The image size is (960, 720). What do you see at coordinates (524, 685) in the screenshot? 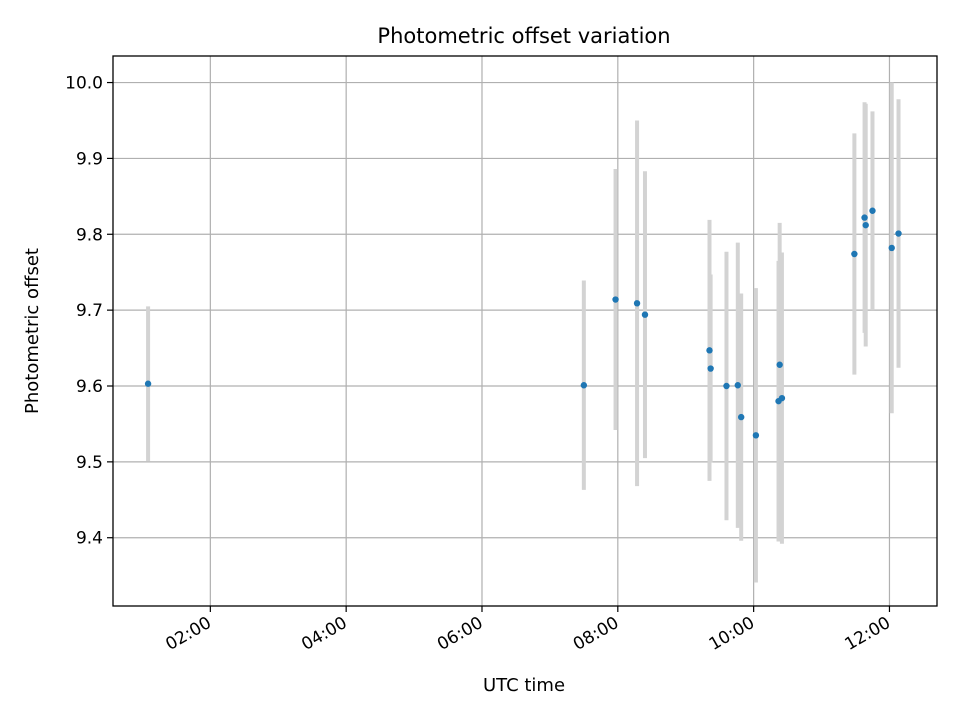
I see `x-axis-label: UTC time` at bounding box center [524, 685].